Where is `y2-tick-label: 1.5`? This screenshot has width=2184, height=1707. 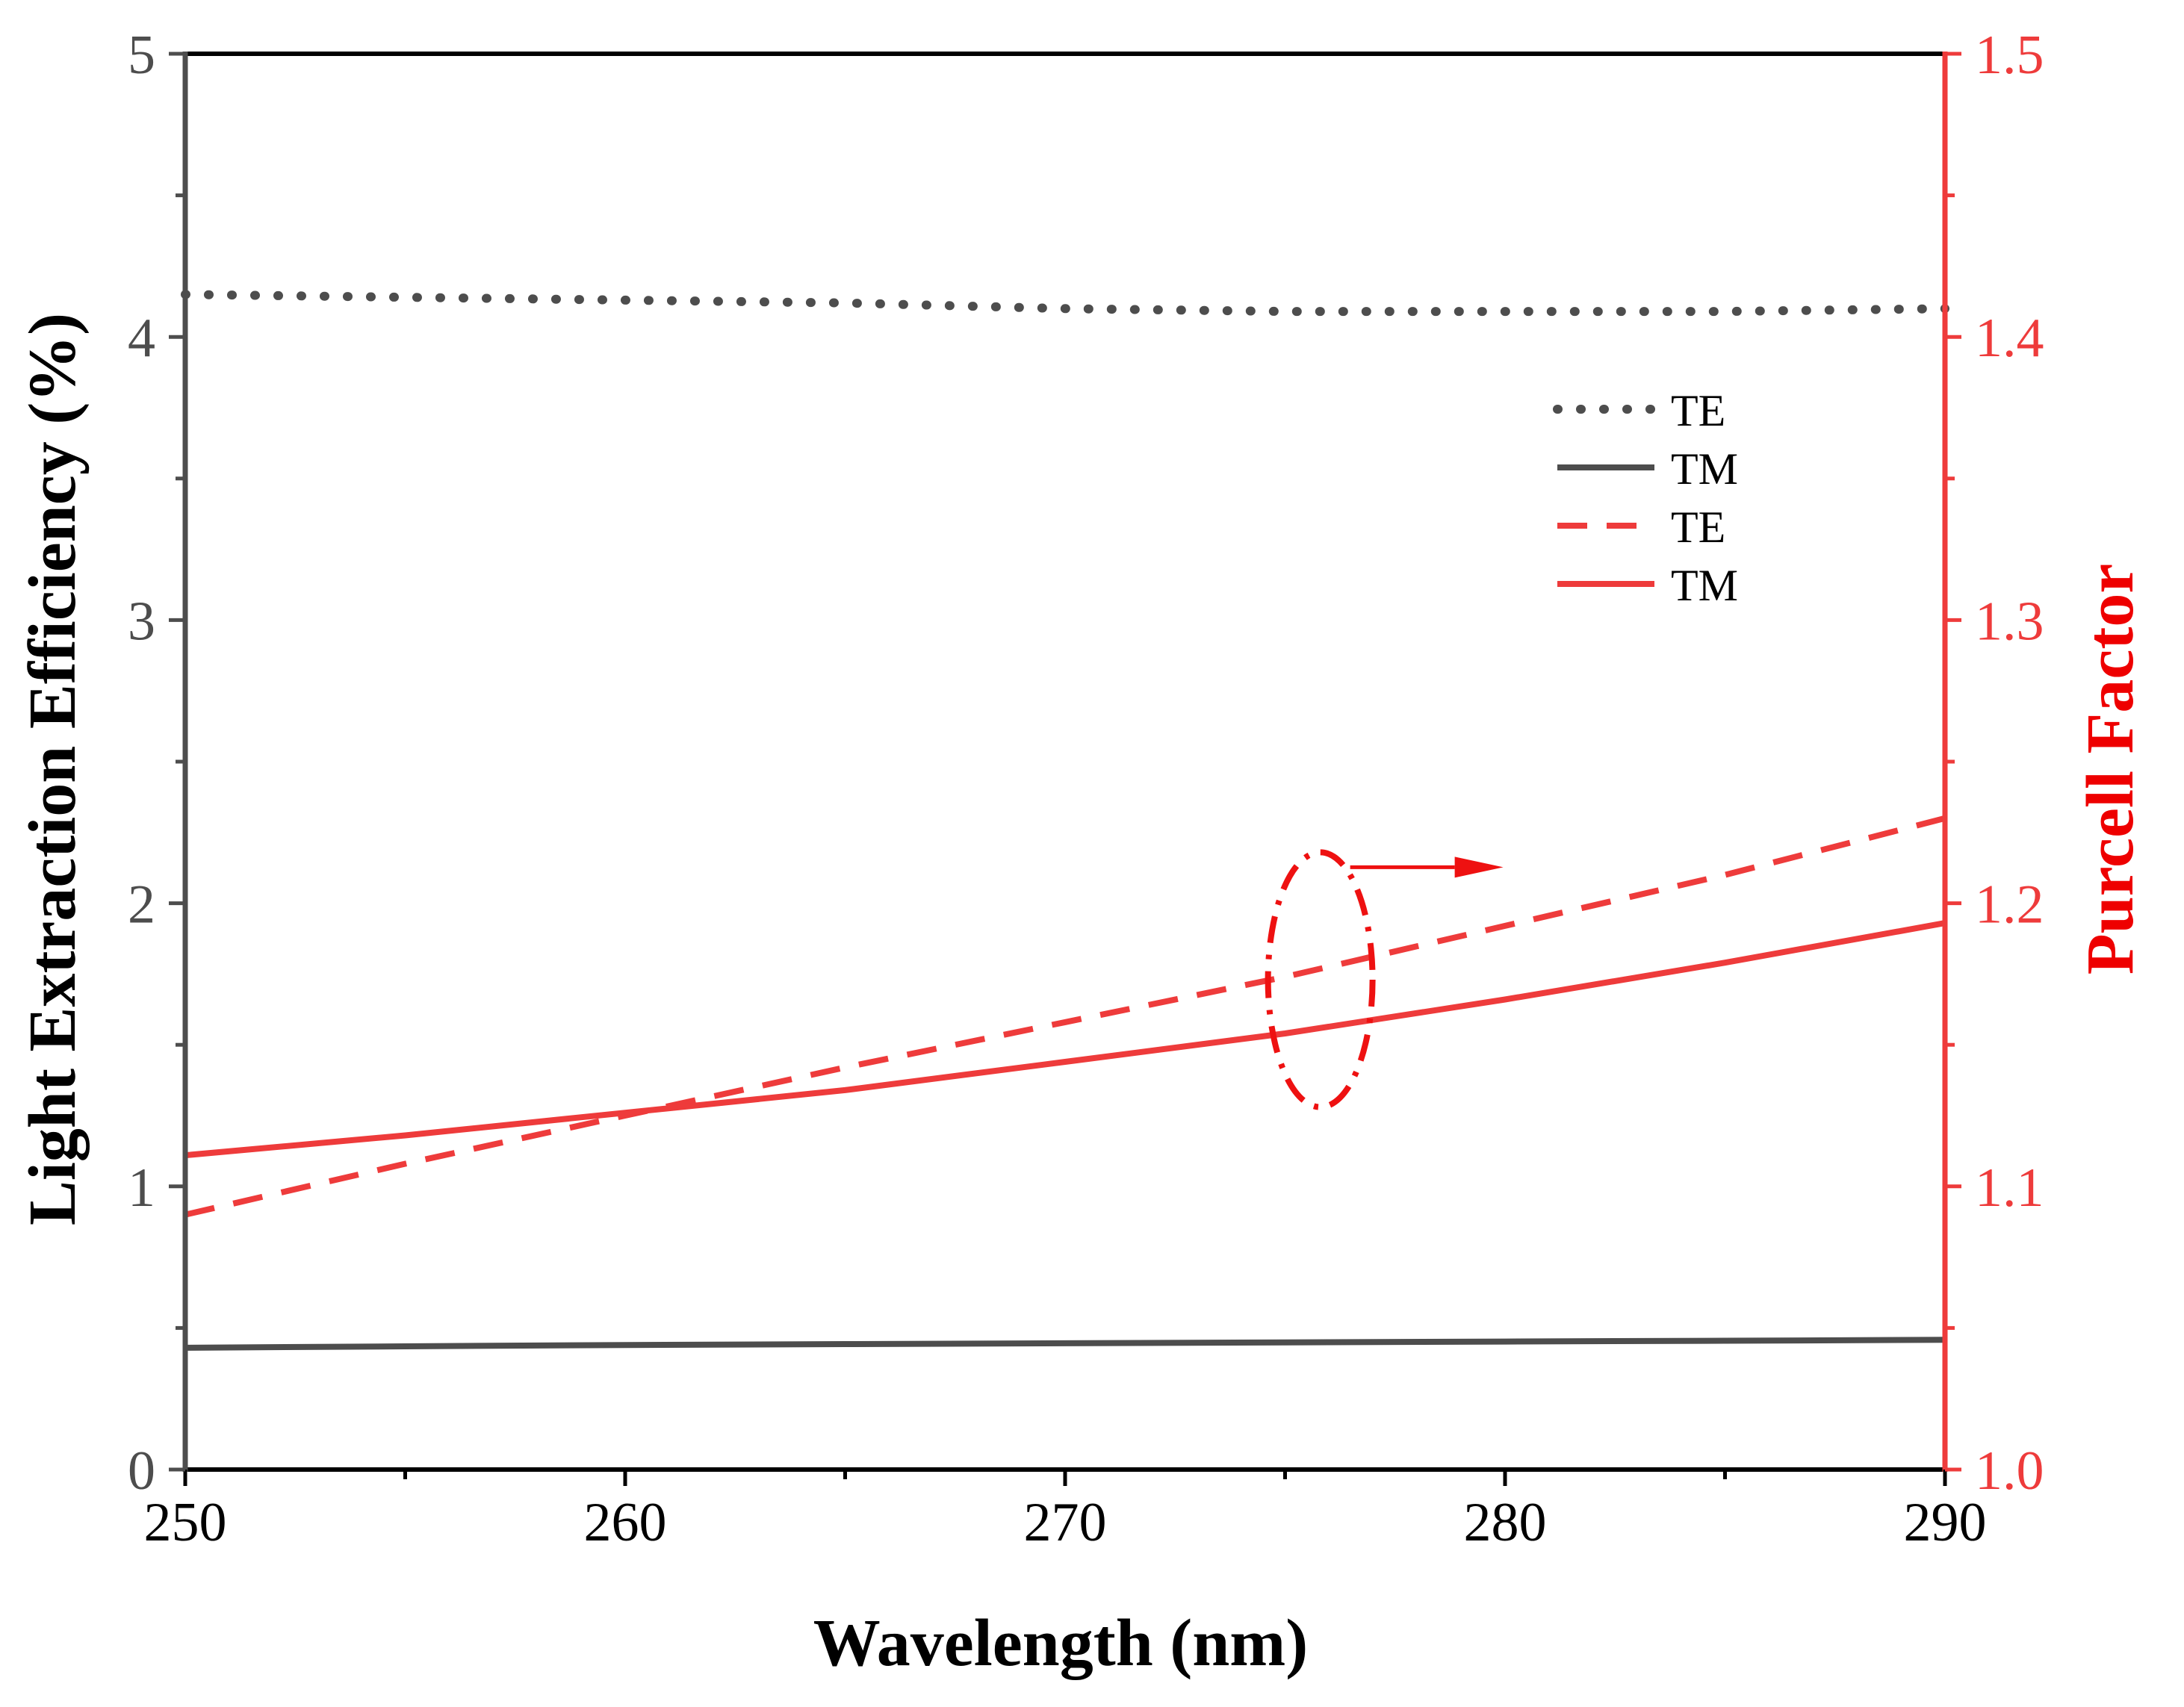
y2-tick-label: 1.5 is located at coordinates (2009, 55).